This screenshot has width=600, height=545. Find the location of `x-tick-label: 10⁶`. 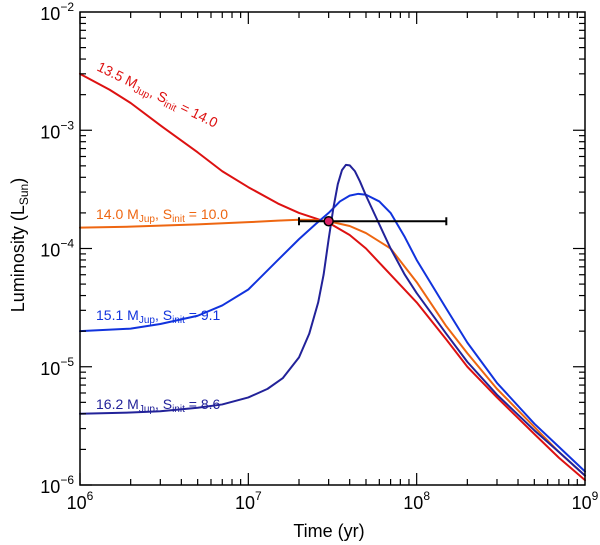

x-tick-label: 10⁶ is located at coordinates (80, 501).